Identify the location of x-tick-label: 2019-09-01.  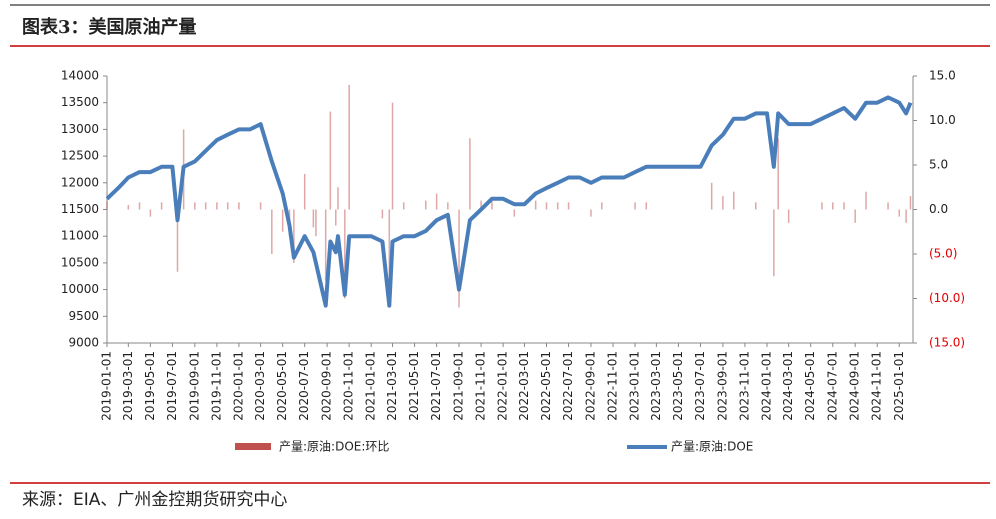
(194, 386).